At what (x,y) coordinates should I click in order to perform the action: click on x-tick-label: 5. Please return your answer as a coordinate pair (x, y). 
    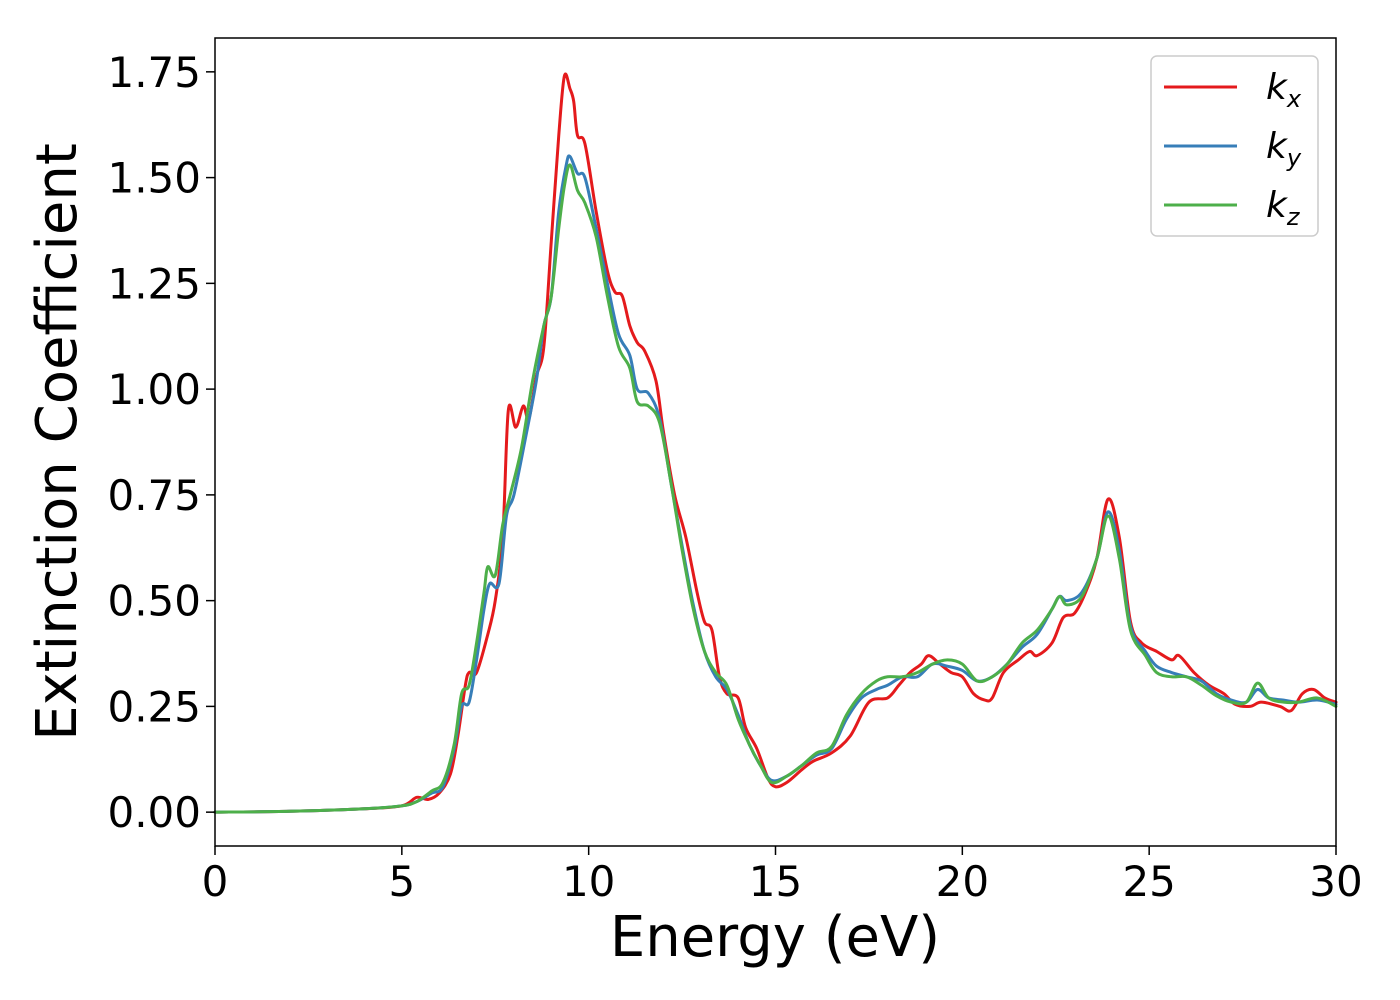
    Looking at the image, I should click on (401, 881).